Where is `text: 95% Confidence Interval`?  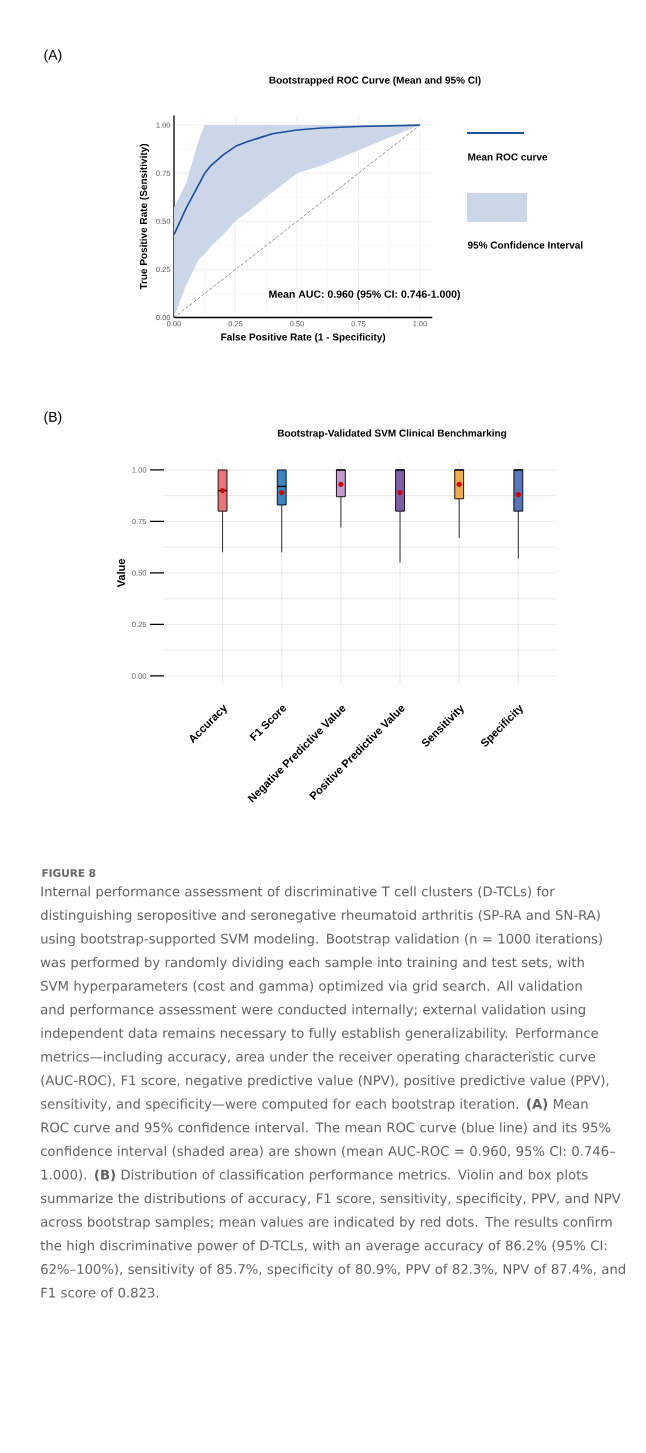
text: 95% Confidence Interval is located at coordinates (525, 245).